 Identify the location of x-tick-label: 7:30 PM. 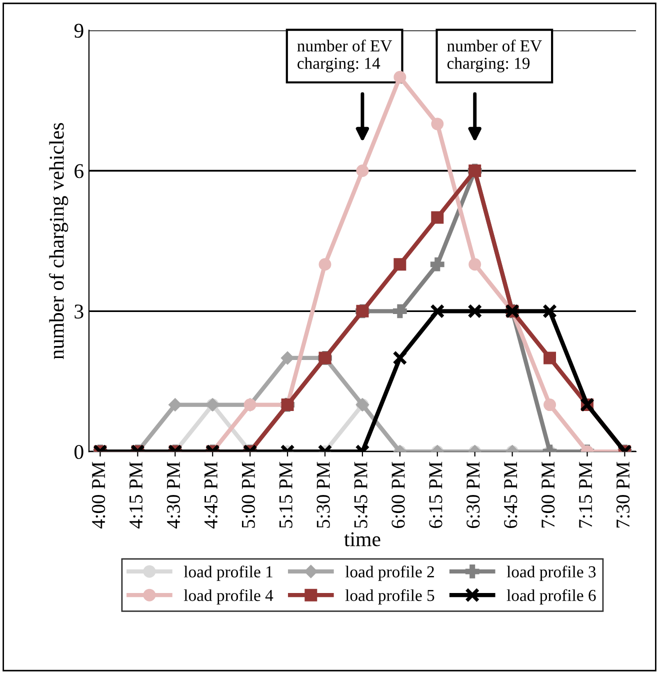
(623, 495).